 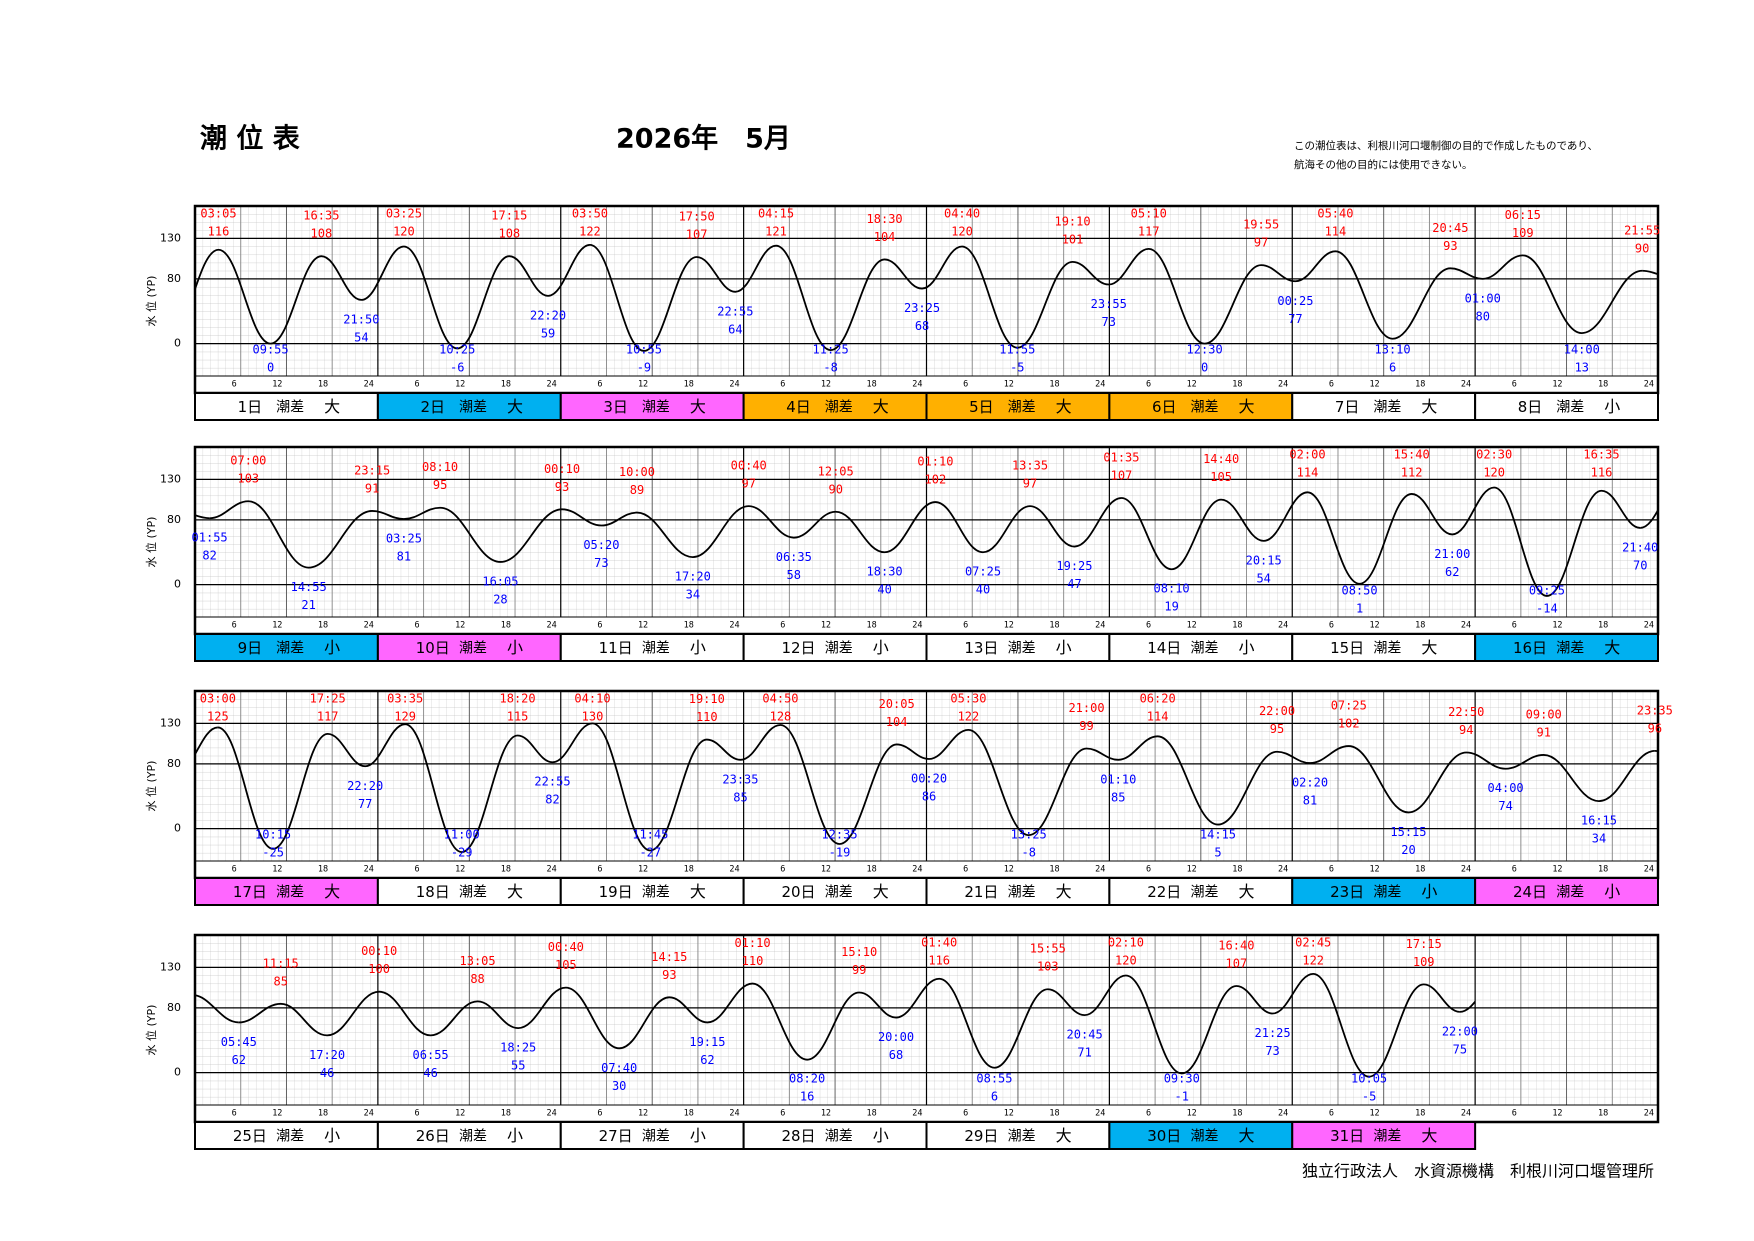 What do you see at coordinates (500, 599) in the screenshot?
I see `low-value-label: 28` at bounding box center [500, 599].